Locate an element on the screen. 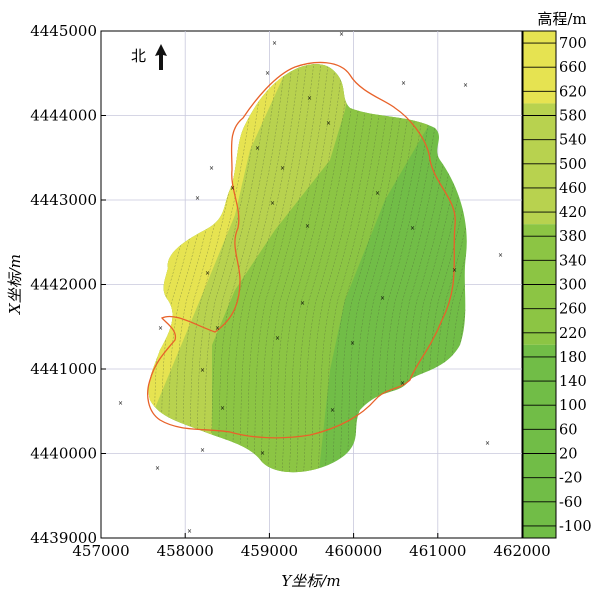  colorbar-tick-label: 300 is located at coordinates (573, 286).